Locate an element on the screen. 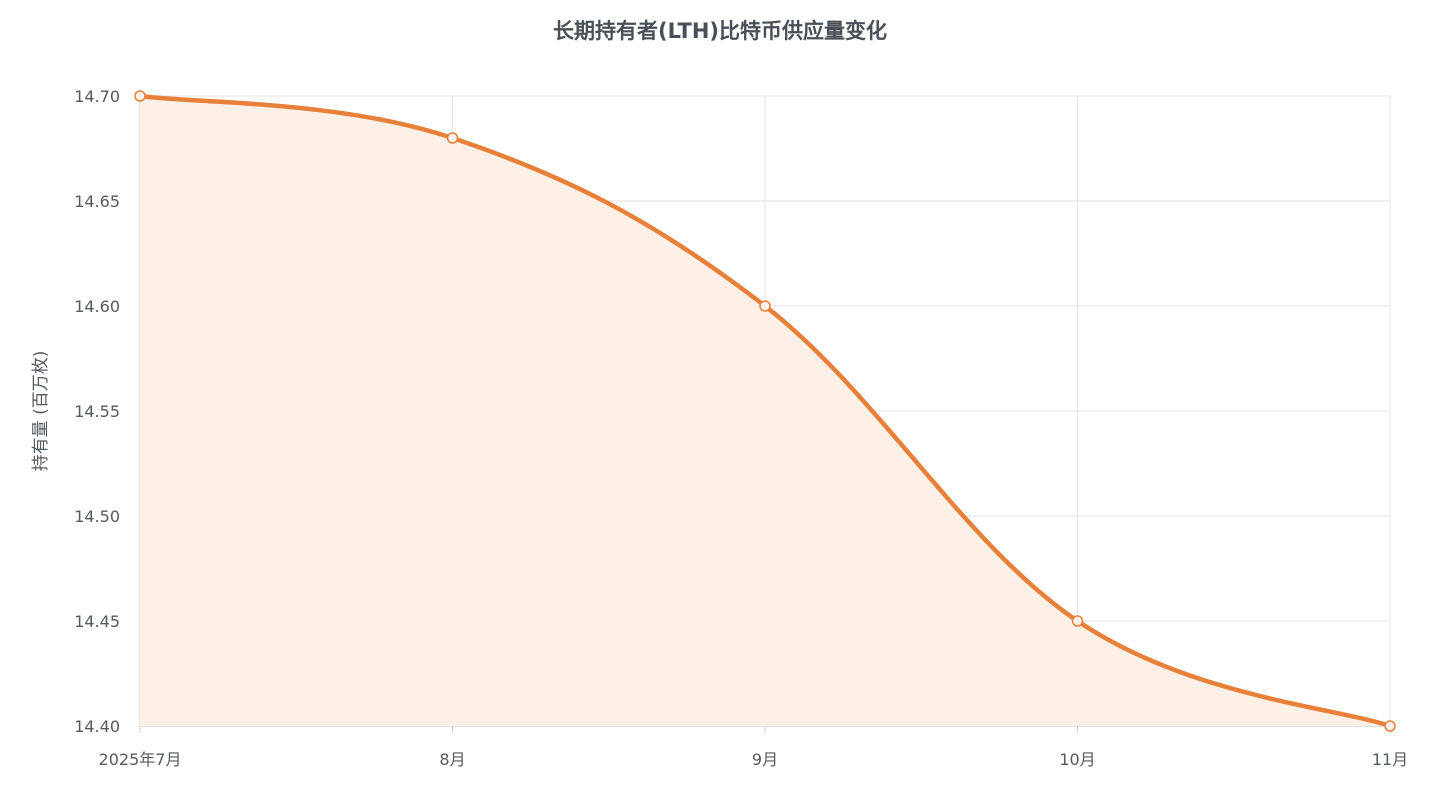  y-tick-label: 14.70 is located at coordinates (97, 96).